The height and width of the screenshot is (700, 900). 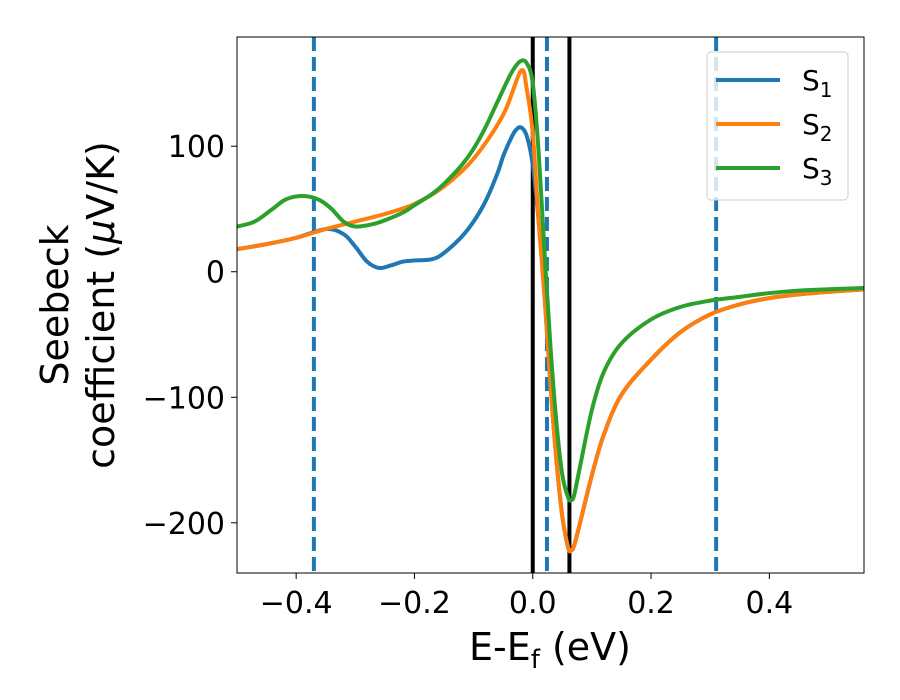 What do you see at coordinates (817, 83) in the screenshot?
I see `legend-label-s1: S1` at bounding box center [817, 83].